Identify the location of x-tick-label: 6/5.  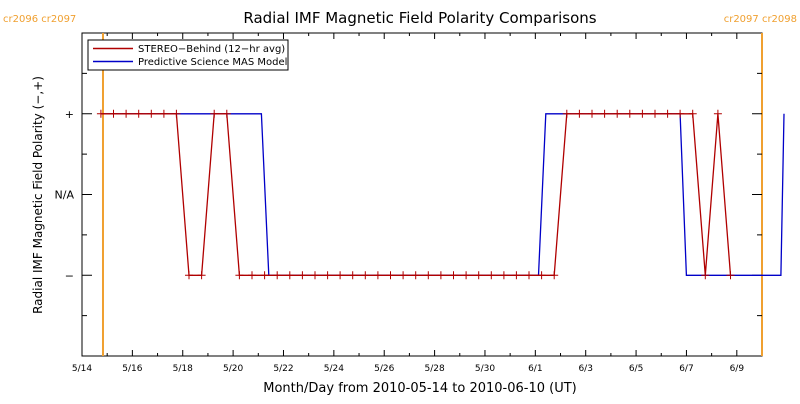
(636, 369).